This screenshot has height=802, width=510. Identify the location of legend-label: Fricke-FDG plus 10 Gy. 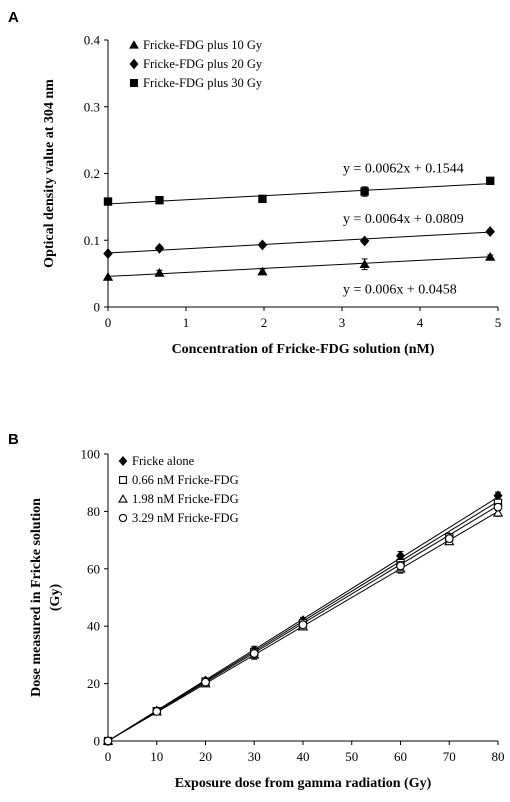
(203, 45).